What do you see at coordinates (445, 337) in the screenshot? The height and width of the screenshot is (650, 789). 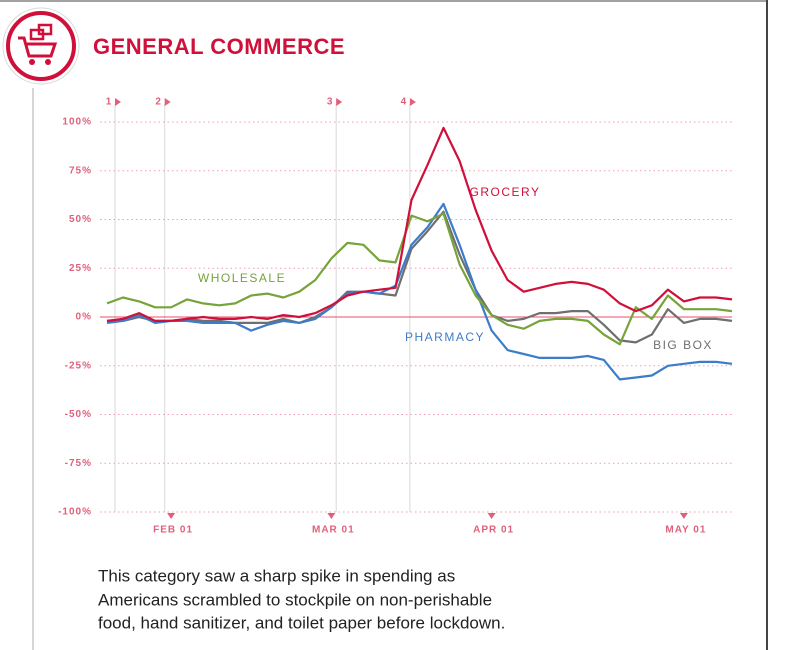 I see `series-label: PHARMACY` at bounding box center [445, 337].